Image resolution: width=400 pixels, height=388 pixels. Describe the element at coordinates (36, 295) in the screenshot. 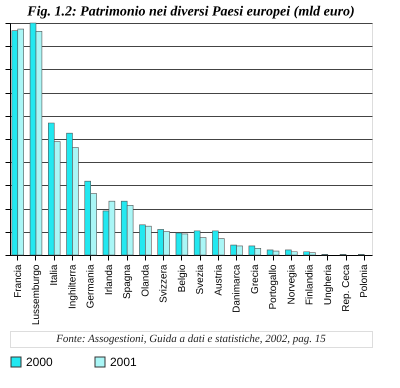

I see `x-tick-label: Lussemburgo` at that location.